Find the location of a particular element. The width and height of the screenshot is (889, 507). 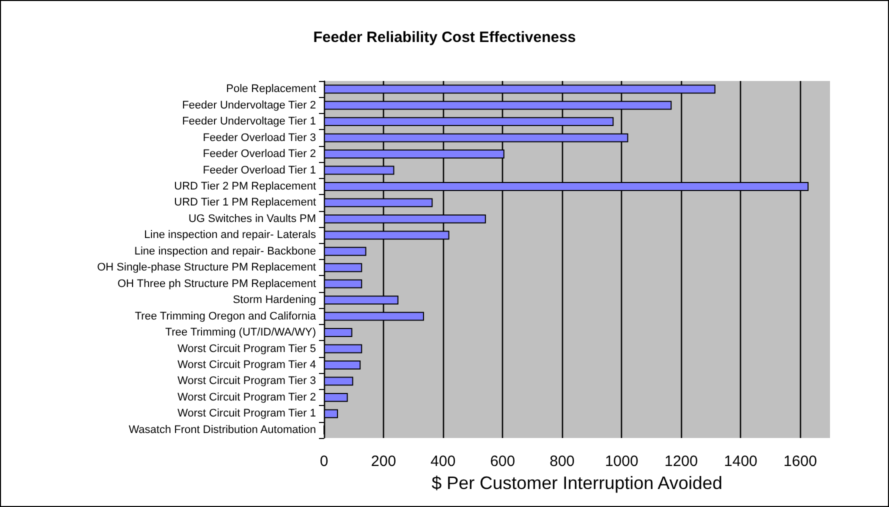

y-tick-label: Feeder Undervoltage Tier 1 is located at coordinates (249, 122).